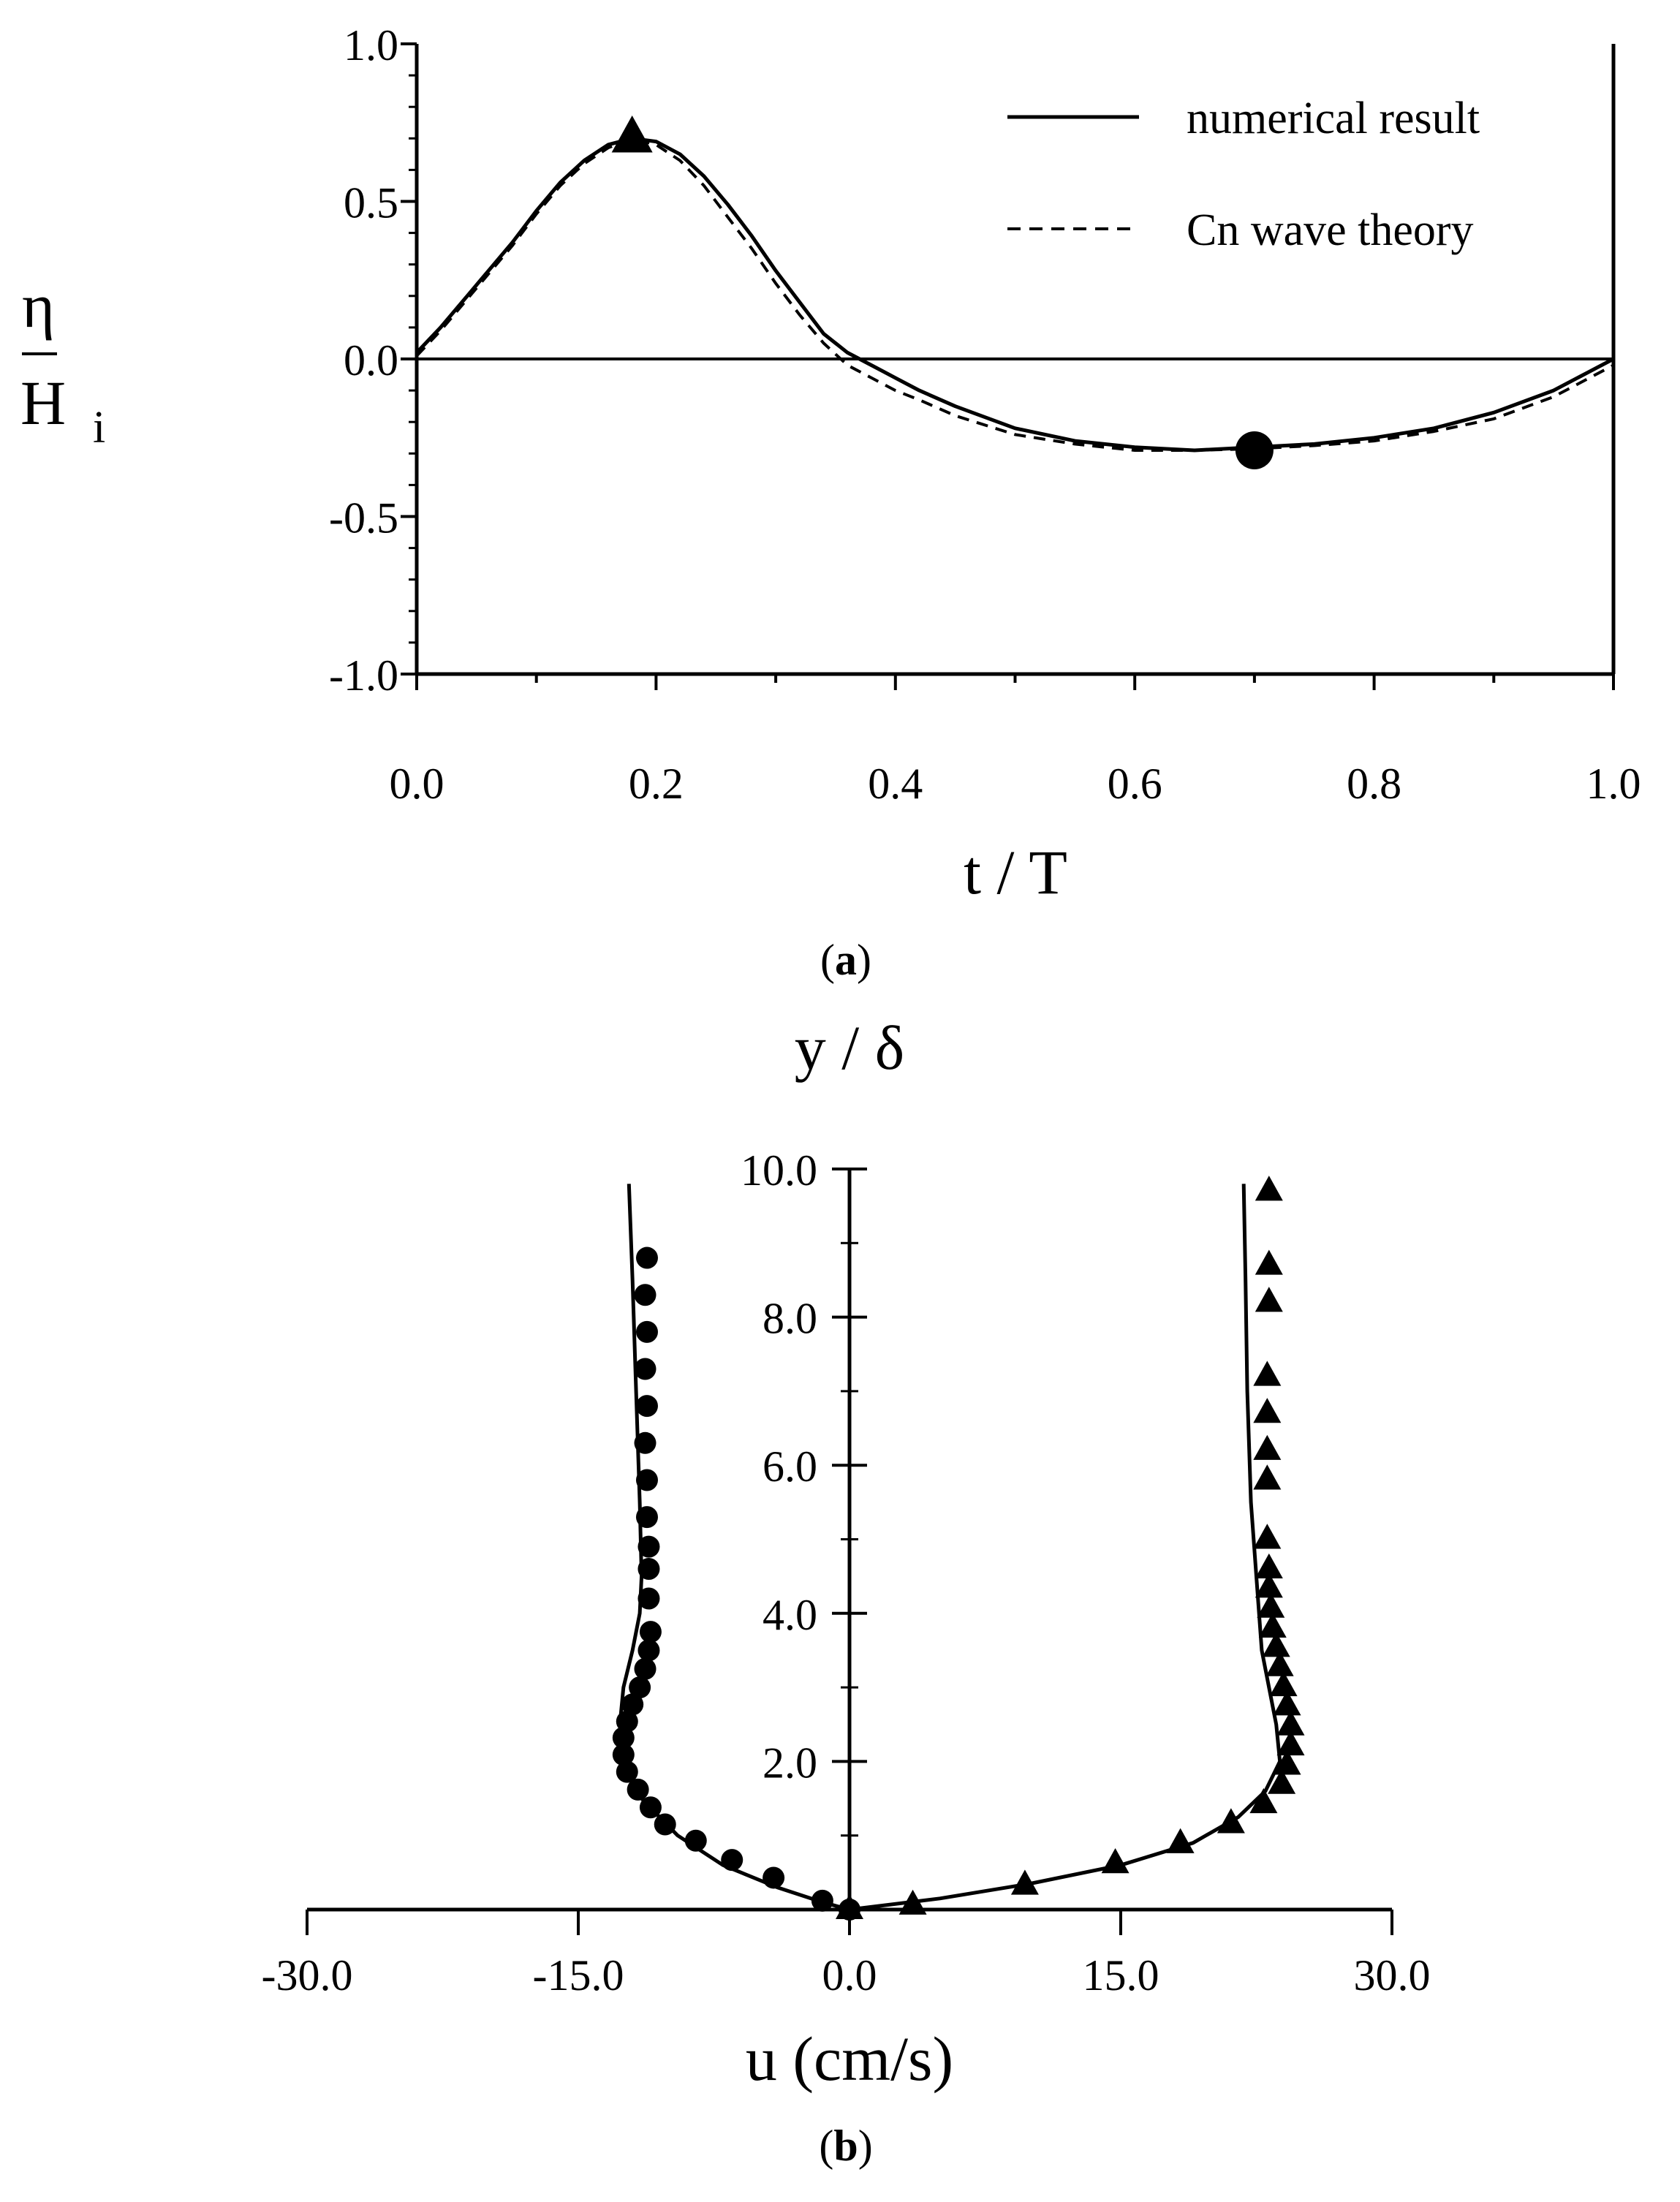  Describe the element at coordinates (307, 1975) in the screenshot. I see `x-tick-label: -30.0` at that location.